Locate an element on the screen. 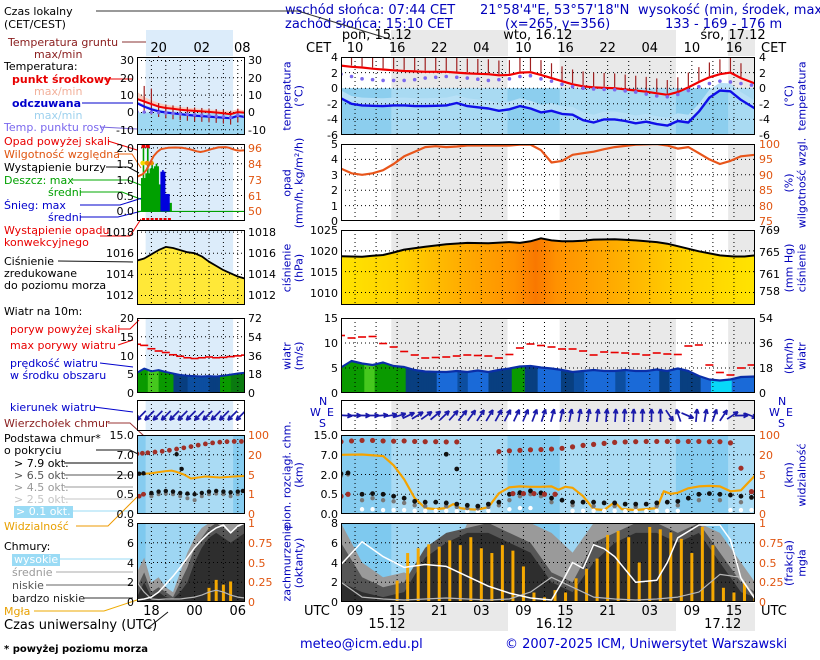 The height and width of the screenshot is (660, 820). legend-label: Mgła is located at coordinates (17, 611).